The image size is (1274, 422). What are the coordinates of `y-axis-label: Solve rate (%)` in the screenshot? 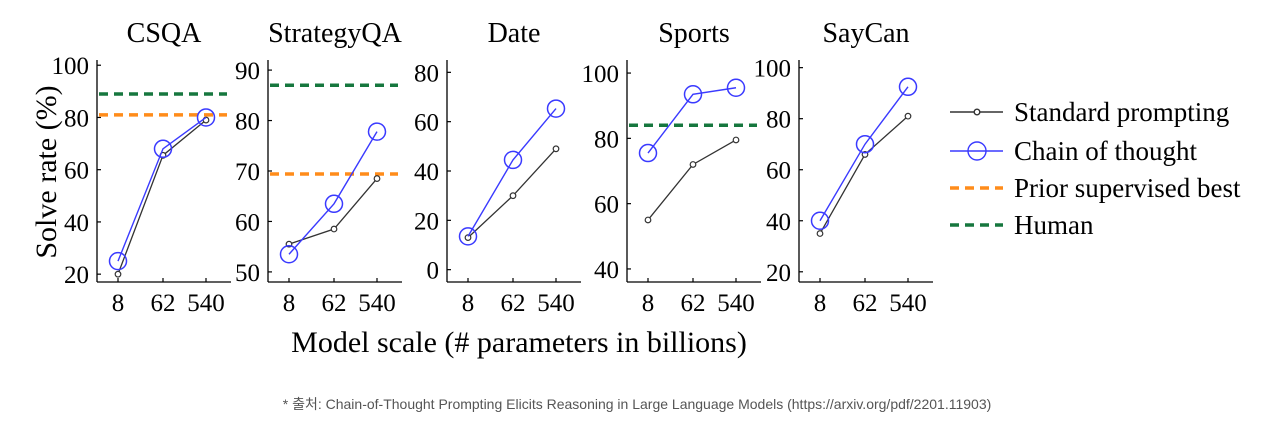 It's located at (46, 171).